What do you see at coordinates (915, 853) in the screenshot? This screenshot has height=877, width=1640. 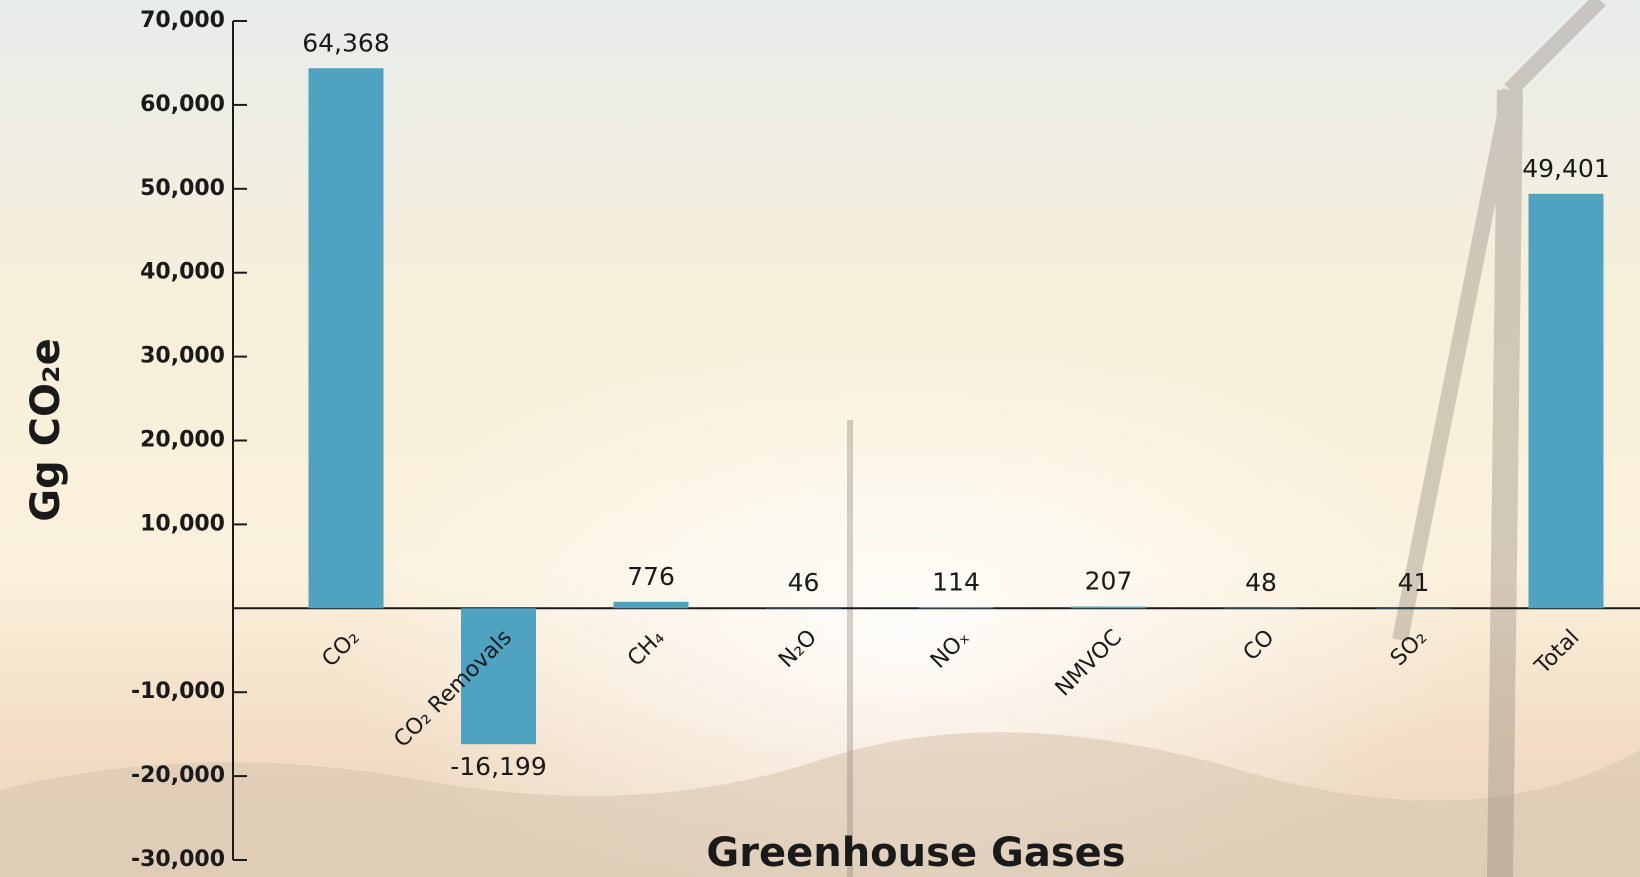 I see `x-axis-title: Greenhouse Gases` at bounding box center [915, 853].